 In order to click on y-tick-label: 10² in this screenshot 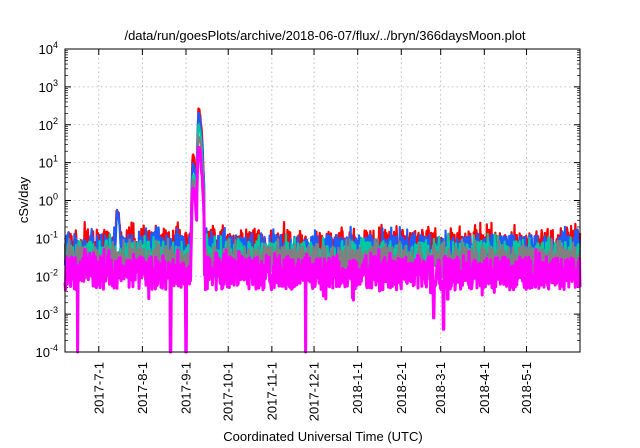, I will do `click(48, 124)`.